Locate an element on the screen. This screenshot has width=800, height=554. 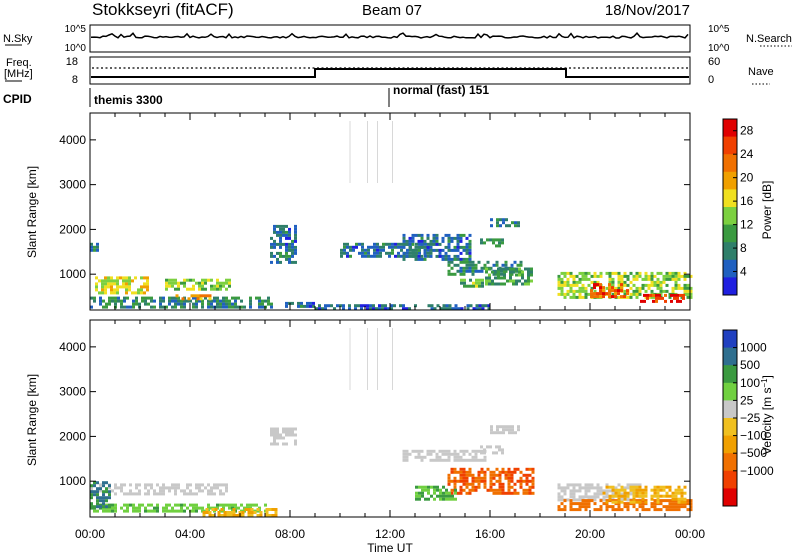
x-tick-label: 00:00 is located at coordinates (90, 534).